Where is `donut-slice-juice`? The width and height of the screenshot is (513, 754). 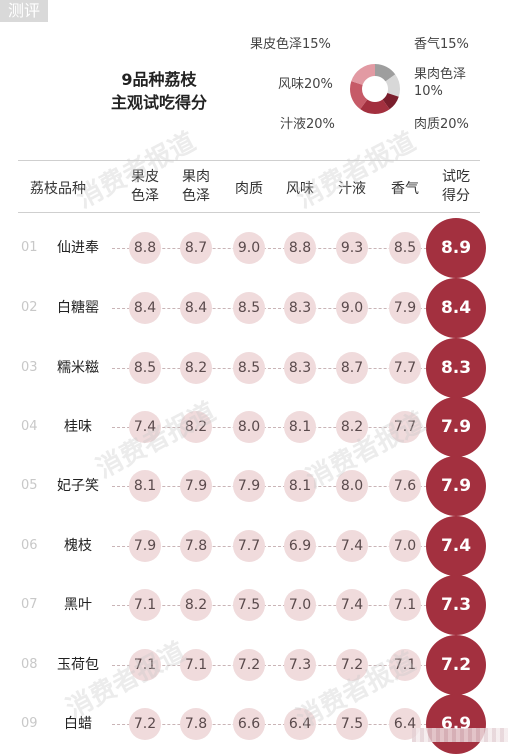
donut-slice-juice is located at coordinates (375, 89).